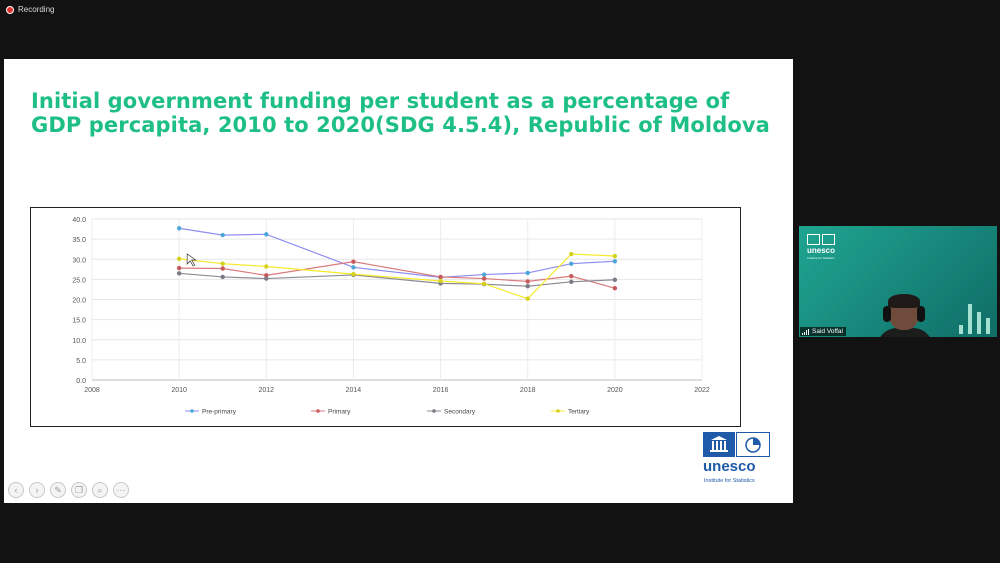 The height and width of the screenshot is (563, 1000). I want to click on forward-icon: ›, so click(37, 490).